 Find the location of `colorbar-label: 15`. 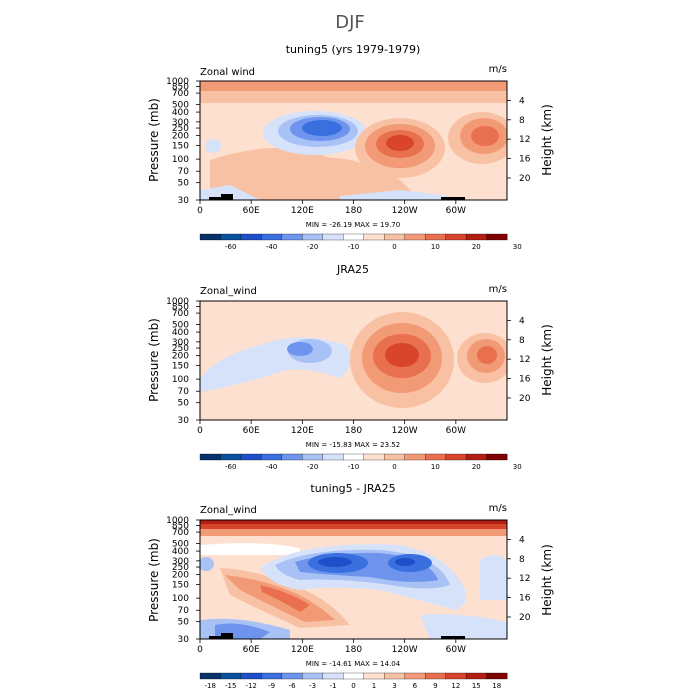

colorbar-label: 15 is located at coordinates (476, 686).